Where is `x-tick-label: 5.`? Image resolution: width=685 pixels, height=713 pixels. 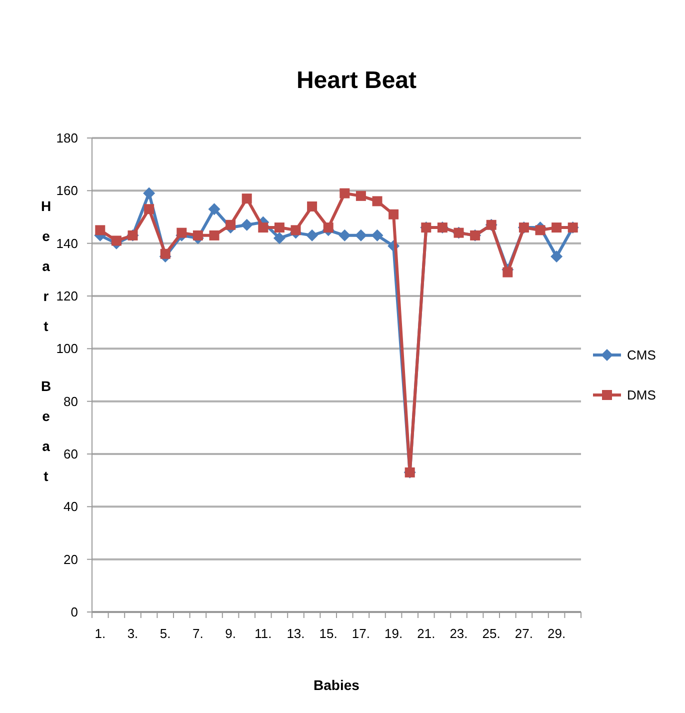
x-tick-label: 5. is located at coordinates (165, 633).